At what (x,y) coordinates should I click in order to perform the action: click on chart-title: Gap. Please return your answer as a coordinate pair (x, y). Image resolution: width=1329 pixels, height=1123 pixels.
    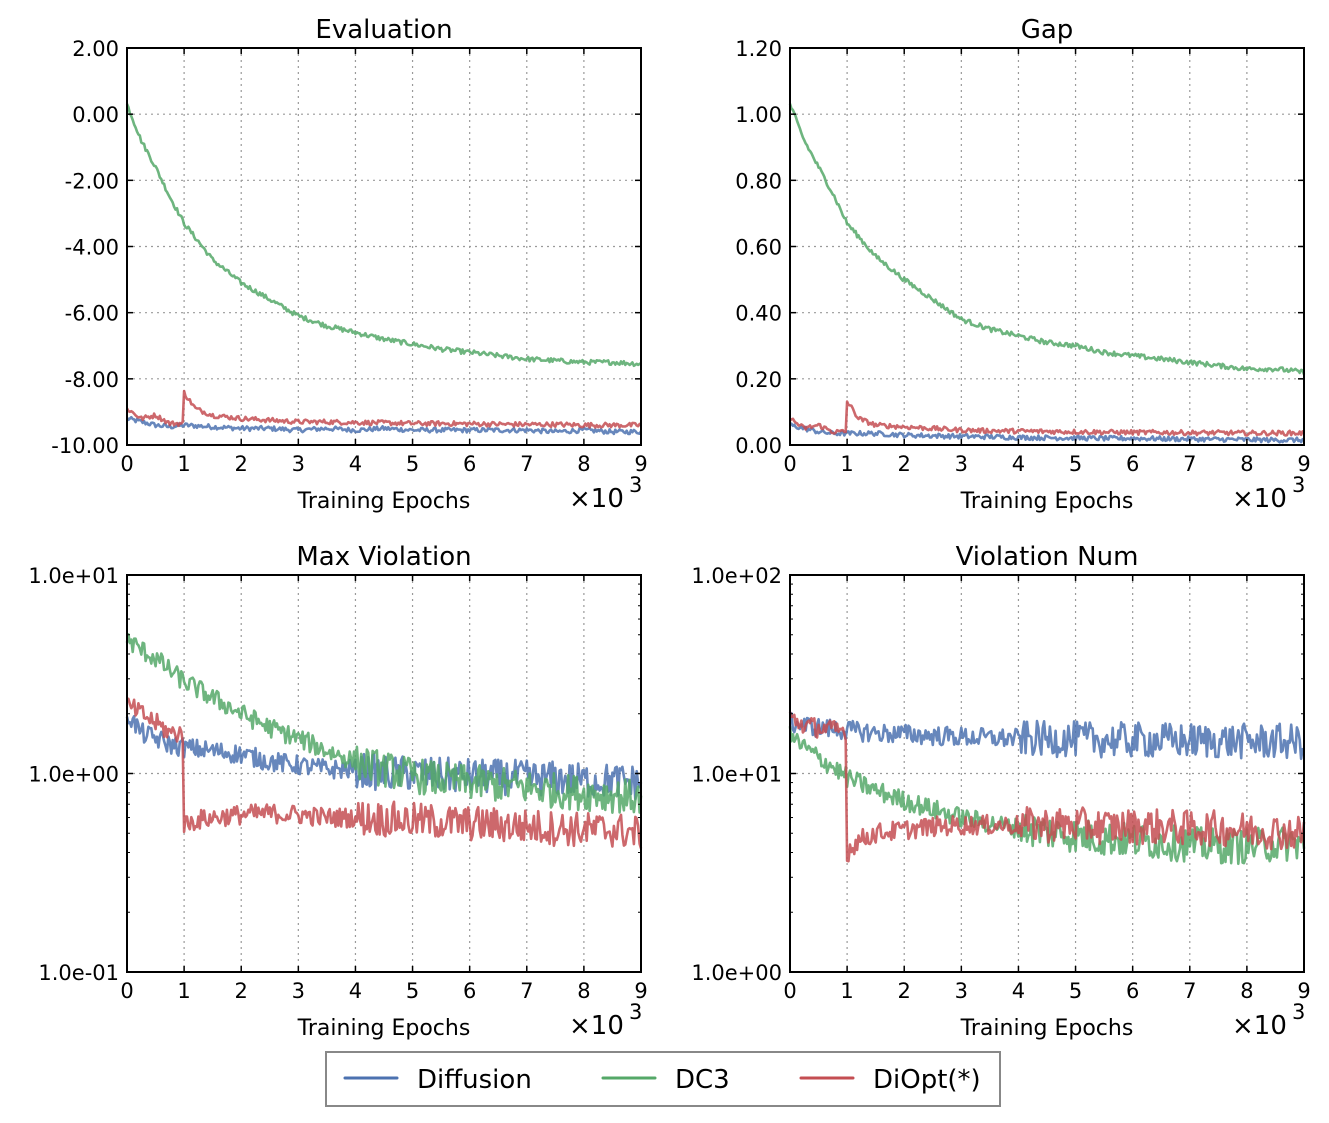
    Looking at the image, I should click on (1047, 30).